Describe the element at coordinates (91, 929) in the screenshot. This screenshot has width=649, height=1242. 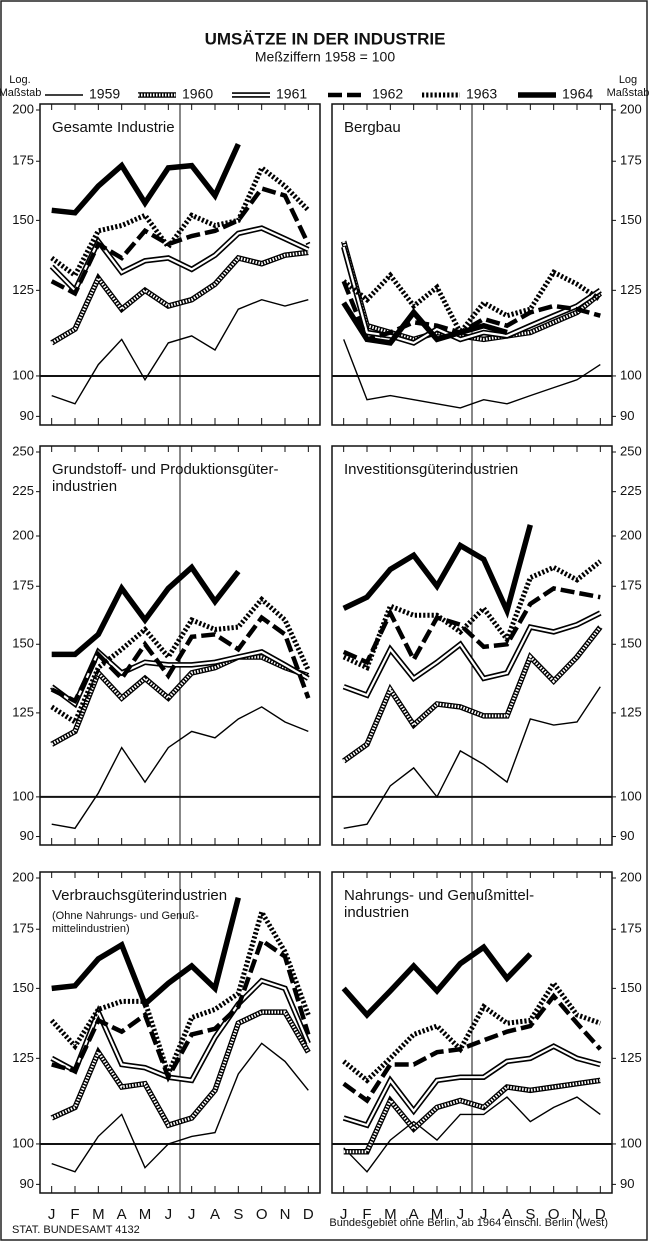
I see `panel-note: mittelindustrien)` at that location.